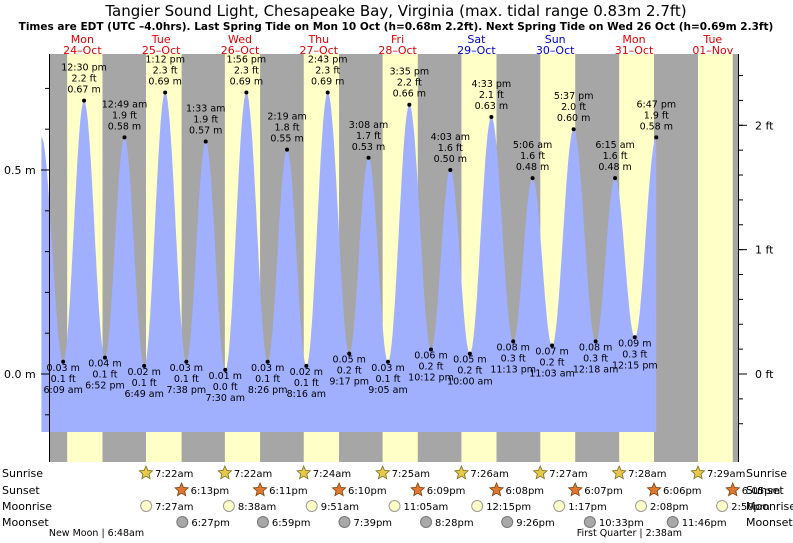 The image size is (793, 543). I want to click on astro-time-label: 7:28am, so click(647, 474).